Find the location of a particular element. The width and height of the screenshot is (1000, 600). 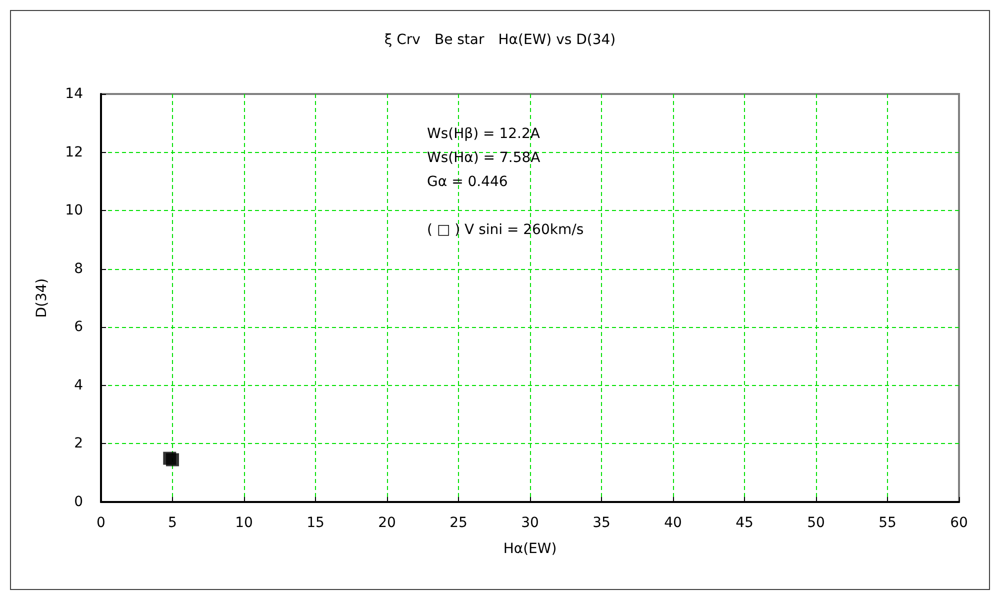

x-tick-label: 40 is located at coordinates (673, 523).